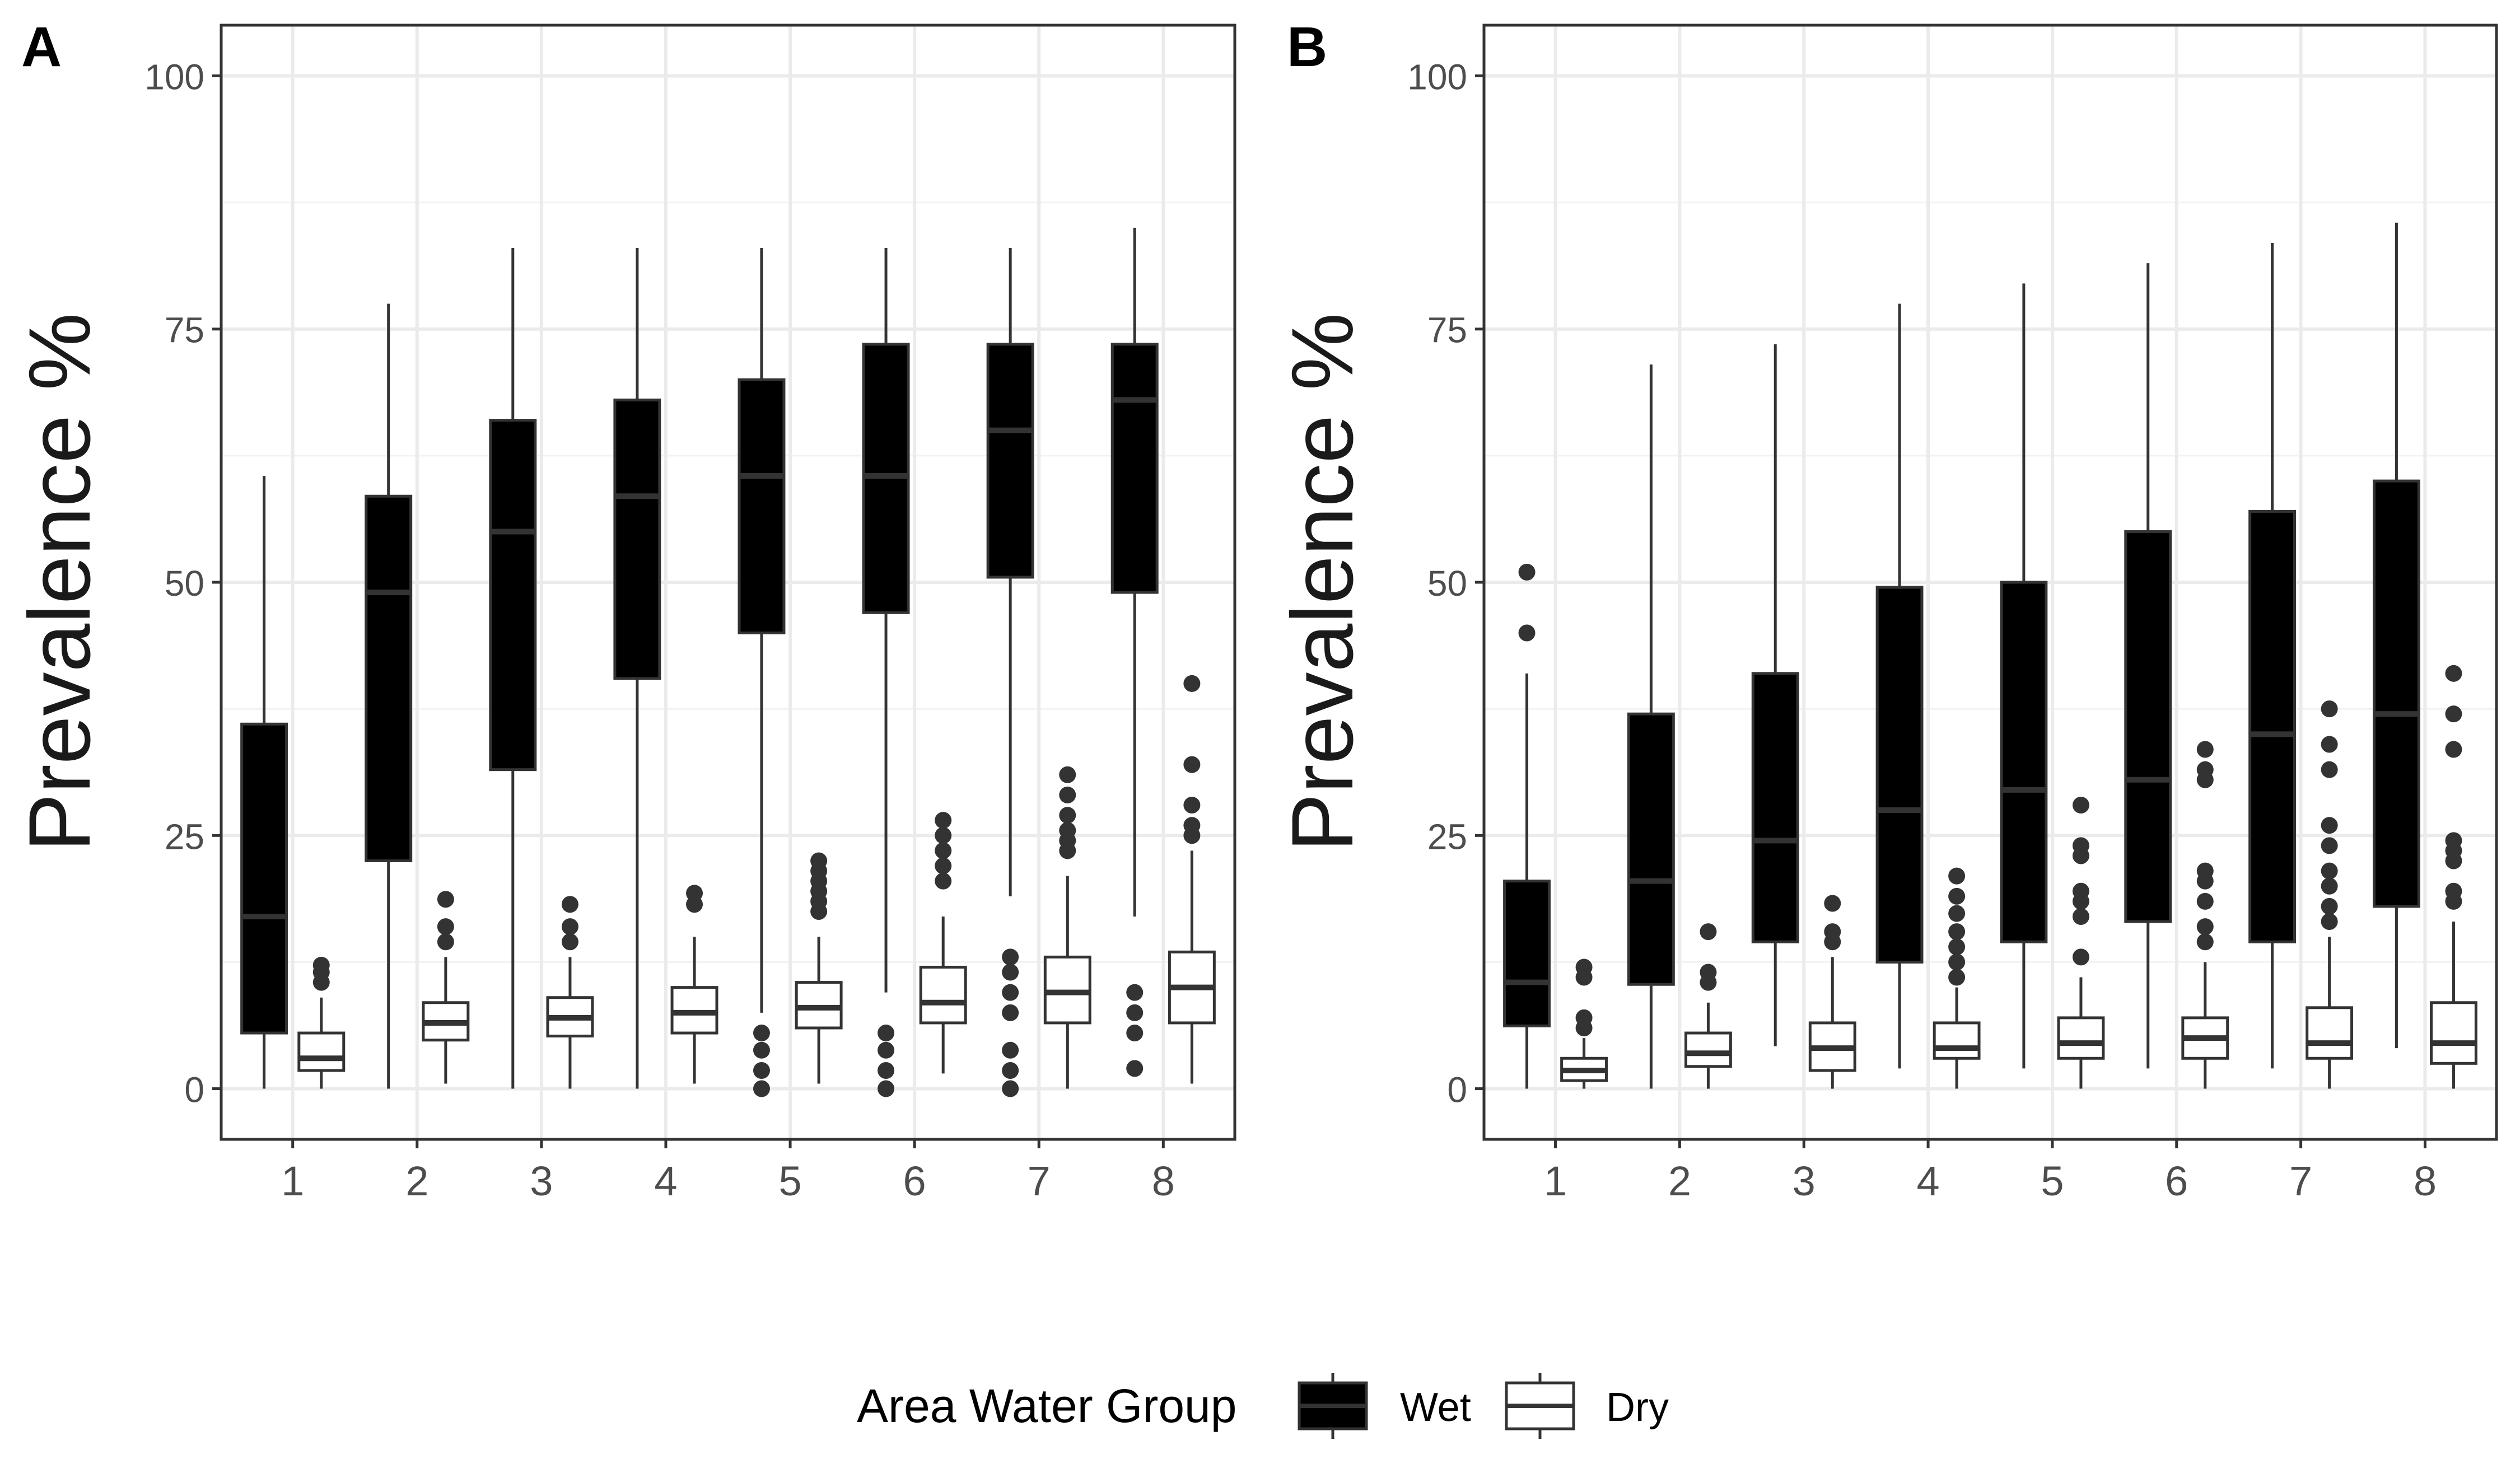 The width and height of the screenshot is (2520, 1468). I want to click on y-tick-label: 25, so click(1447, 836).